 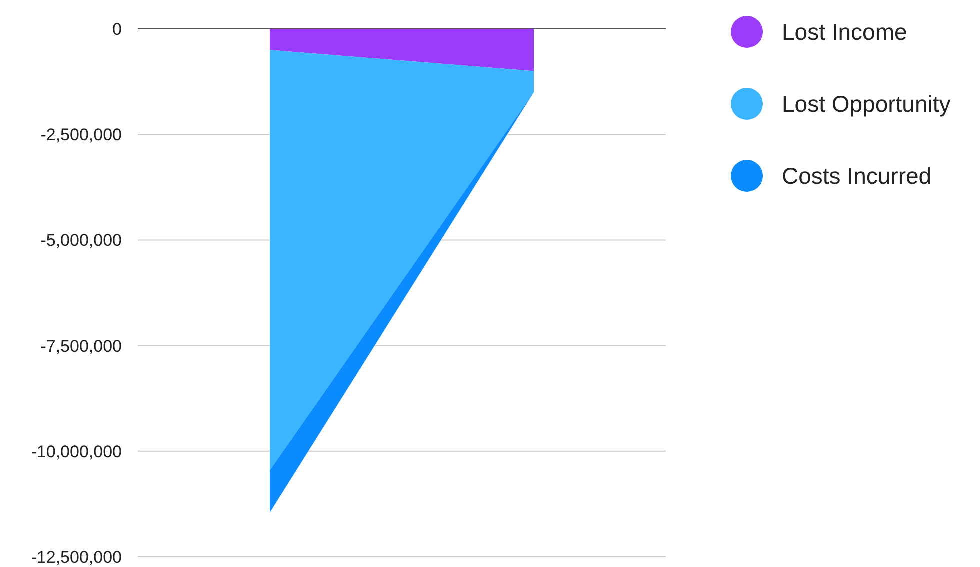 What do you see at coordinates (76, 452) in the screenshot?
I see `y-tick-label: -10,000,000` at bounding box center [76, 452].